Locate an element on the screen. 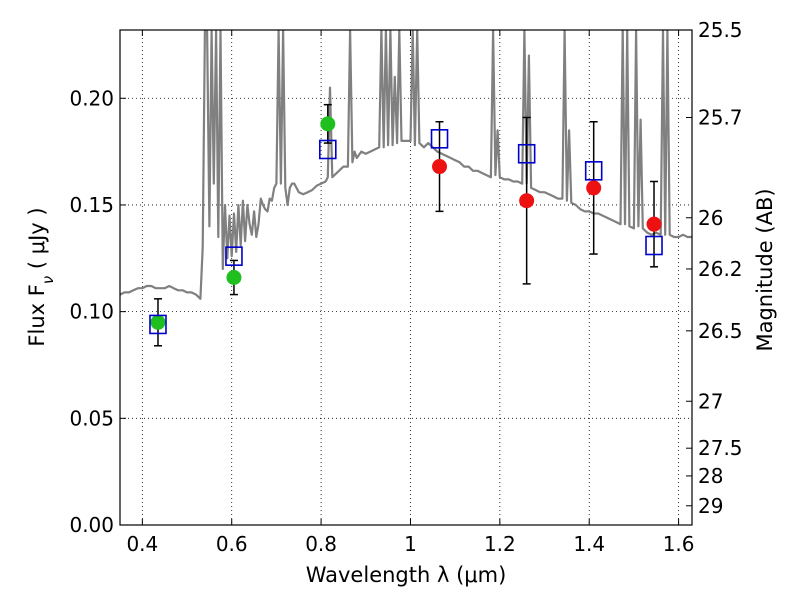  y2-axis-label: Magnitude (AB) is located at coordinates (765, 269).